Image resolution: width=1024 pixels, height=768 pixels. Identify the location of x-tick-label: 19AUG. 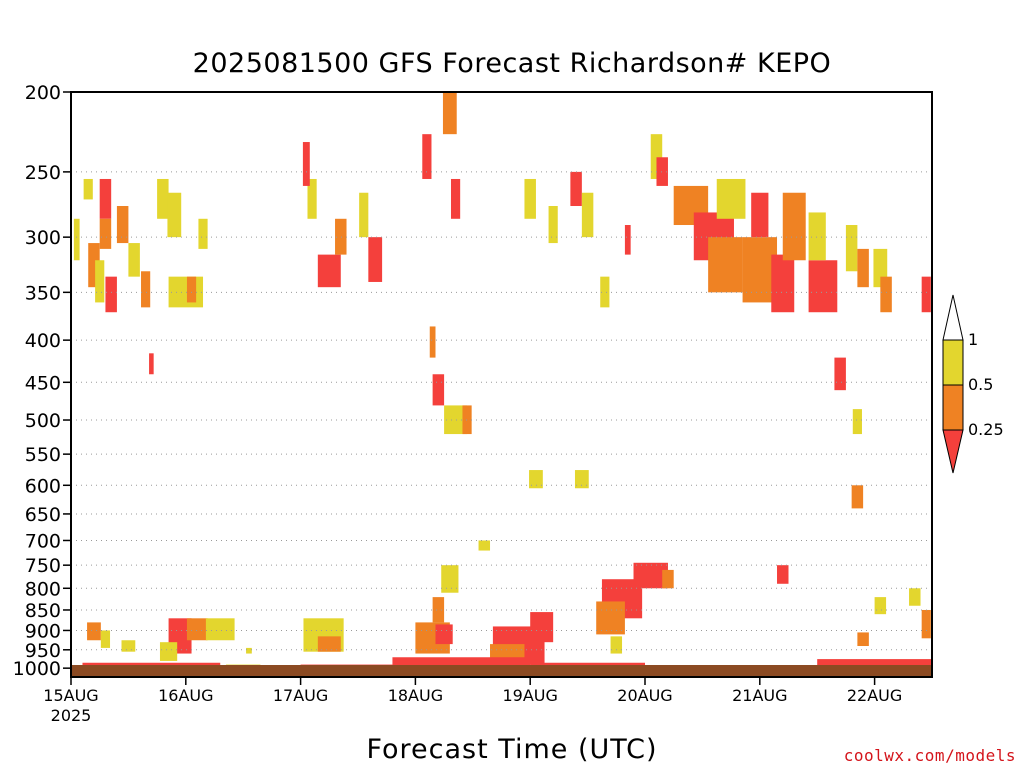
(529, 695).